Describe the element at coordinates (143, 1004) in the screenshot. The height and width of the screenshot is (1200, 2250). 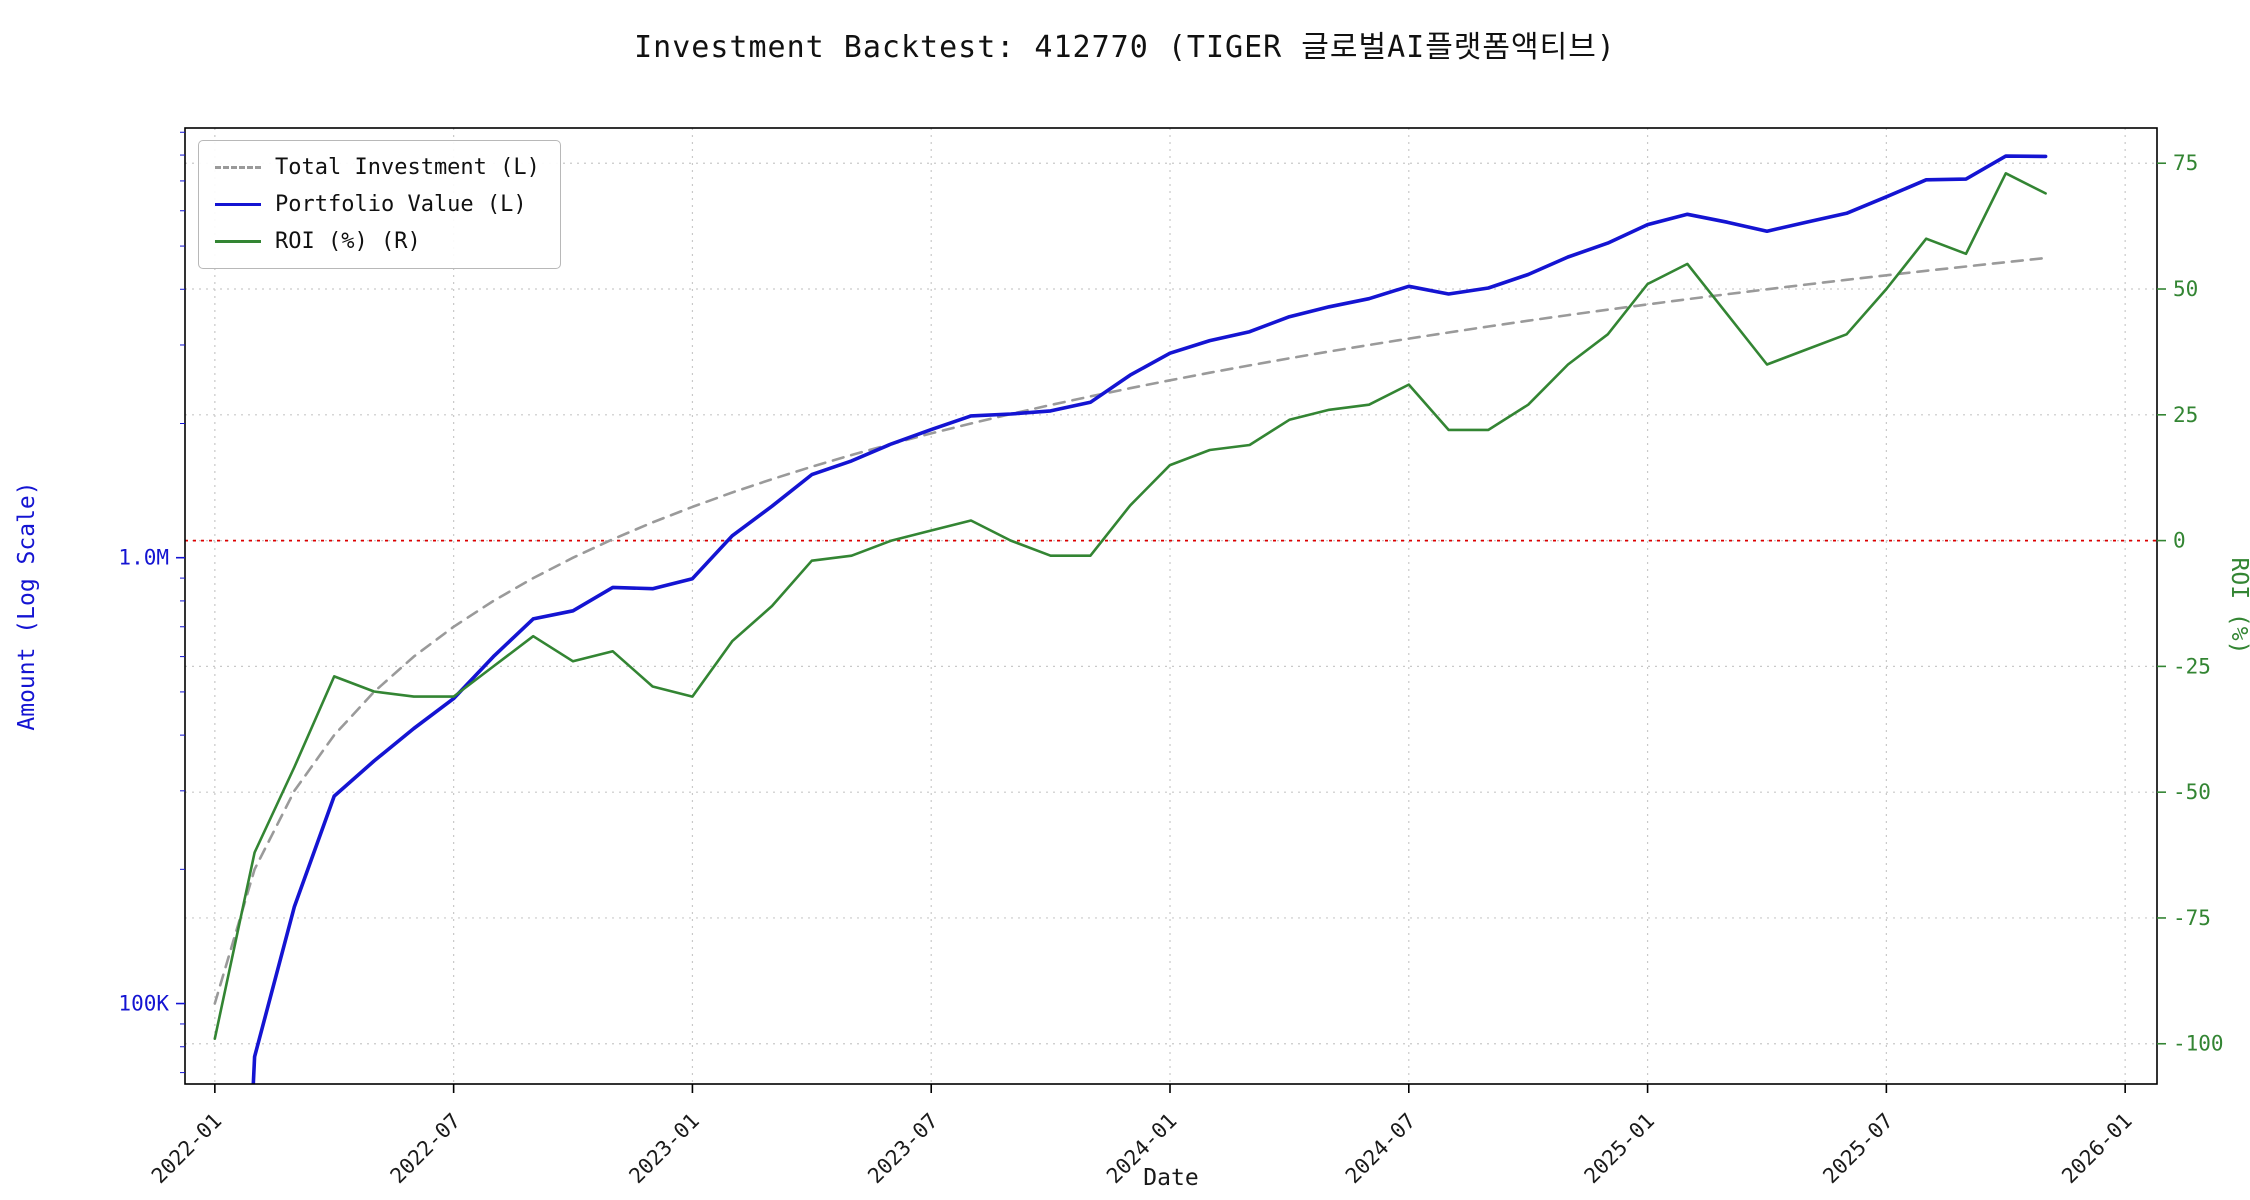
I see `y-left-tick-label: 100K` at that location.